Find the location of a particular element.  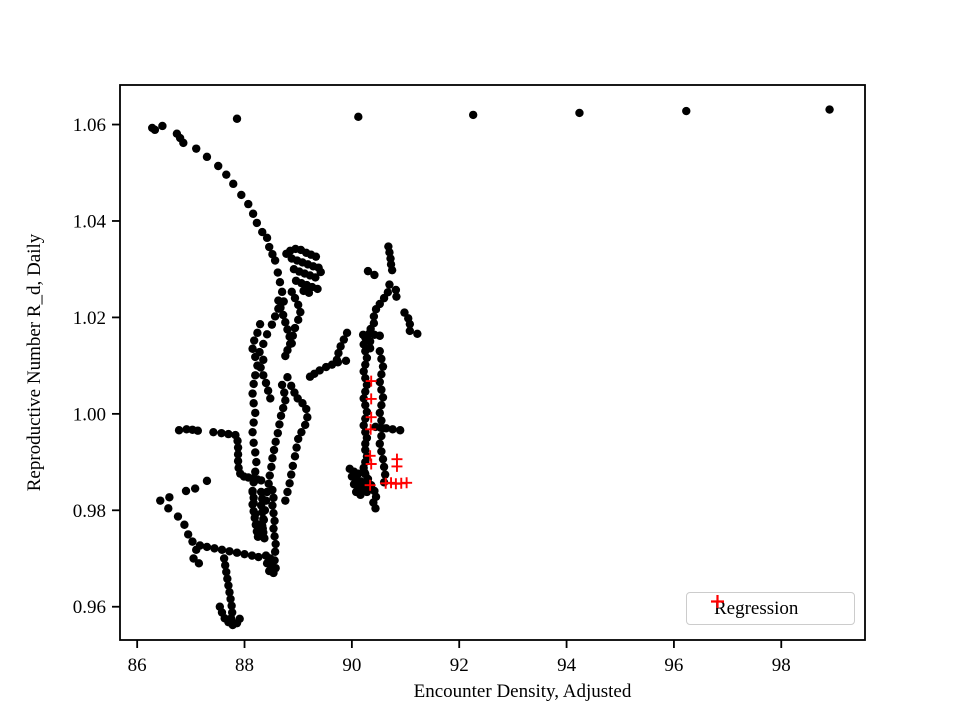

x-tick-label: 86 is located at coordinates (137, 665).